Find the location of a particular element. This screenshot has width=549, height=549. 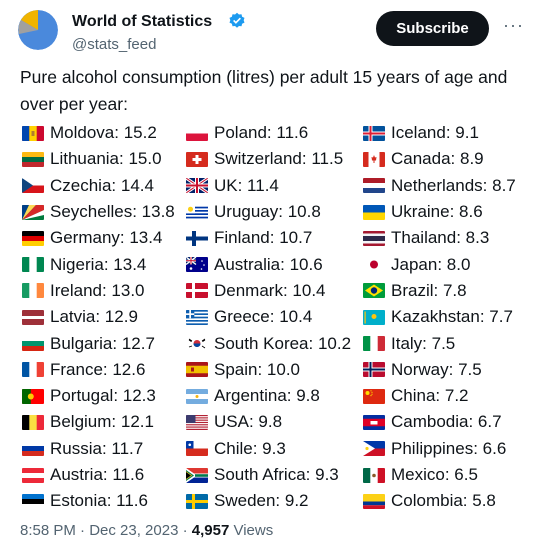

country-value-label: Moldova: 15.2 is located at coordinates (103, 133).